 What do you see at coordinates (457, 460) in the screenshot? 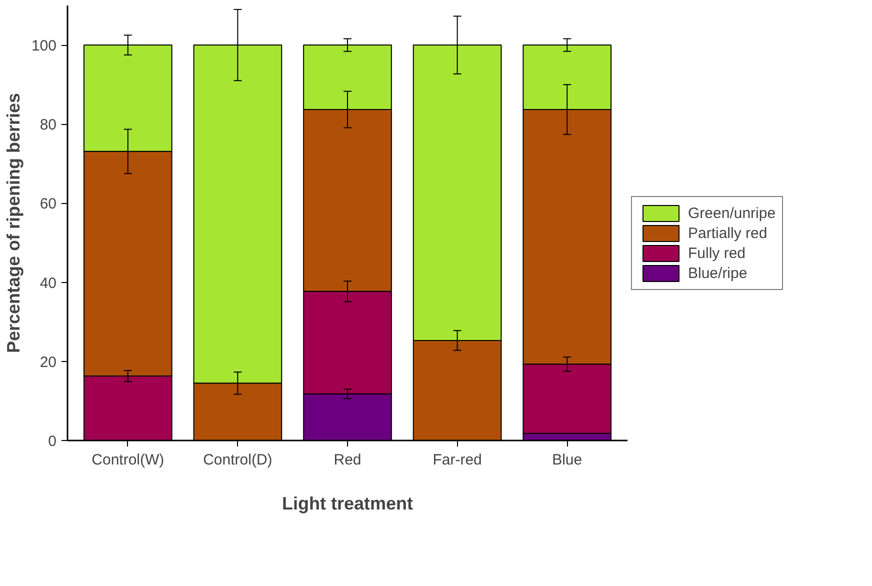
I see `x-tick-label: Far-red` at bounding box center [457, 460].